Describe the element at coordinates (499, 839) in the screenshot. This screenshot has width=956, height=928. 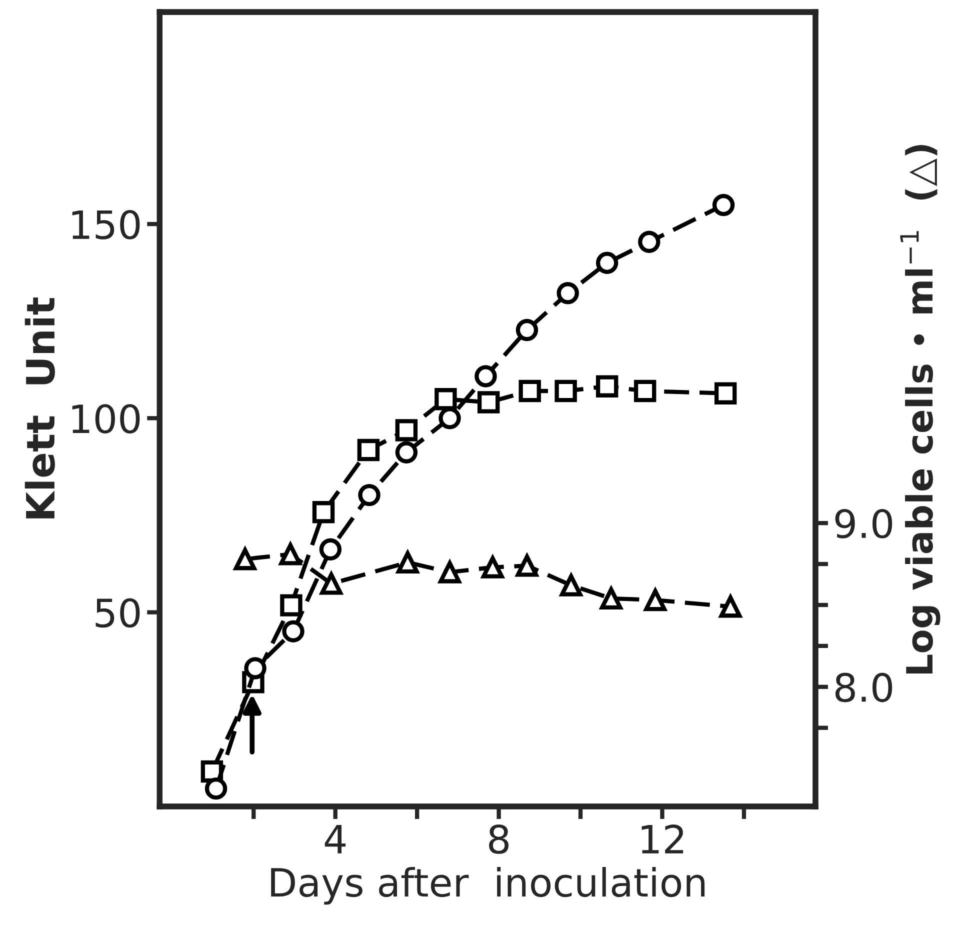
I see `x-tick-label: 8` at that location.